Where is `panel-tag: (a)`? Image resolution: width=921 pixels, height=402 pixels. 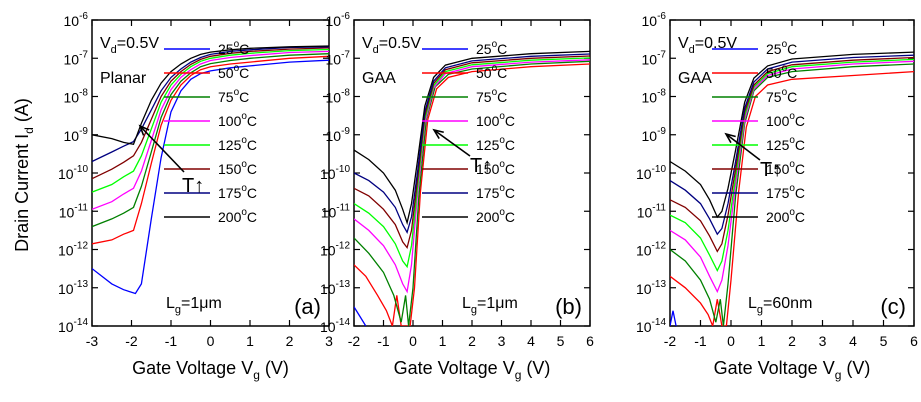
panel-tag: (a) is located at coordinates (307, 306).